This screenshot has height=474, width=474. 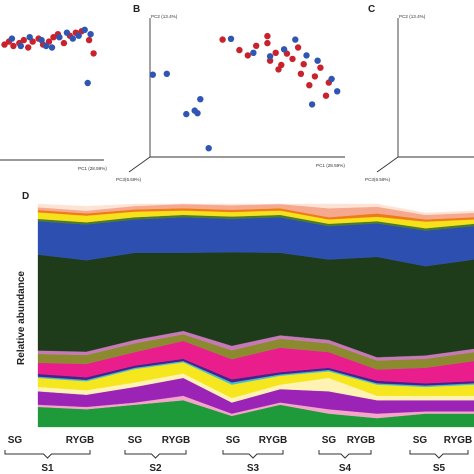 I want to click on panel-d-tick-label-4: SG, so click(x=233, y=440).